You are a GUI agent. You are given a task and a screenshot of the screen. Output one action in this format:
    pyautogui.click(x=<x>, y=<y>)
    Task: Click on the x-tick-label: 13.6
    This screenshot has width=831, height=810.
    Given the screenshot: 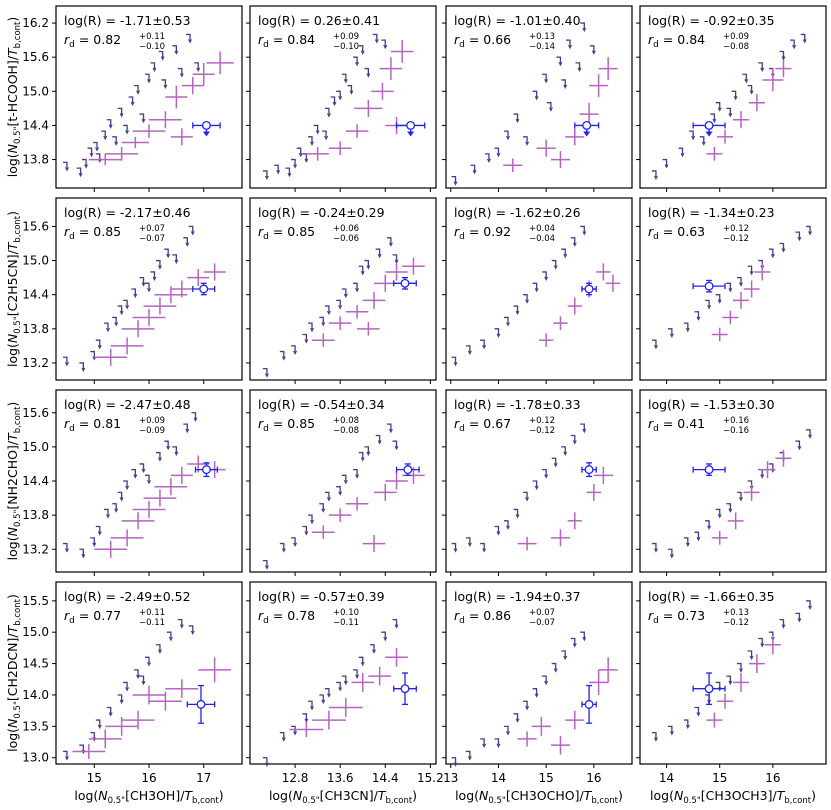 What is the action you would take?
    pyautogui.click(x=340, y=778)
    